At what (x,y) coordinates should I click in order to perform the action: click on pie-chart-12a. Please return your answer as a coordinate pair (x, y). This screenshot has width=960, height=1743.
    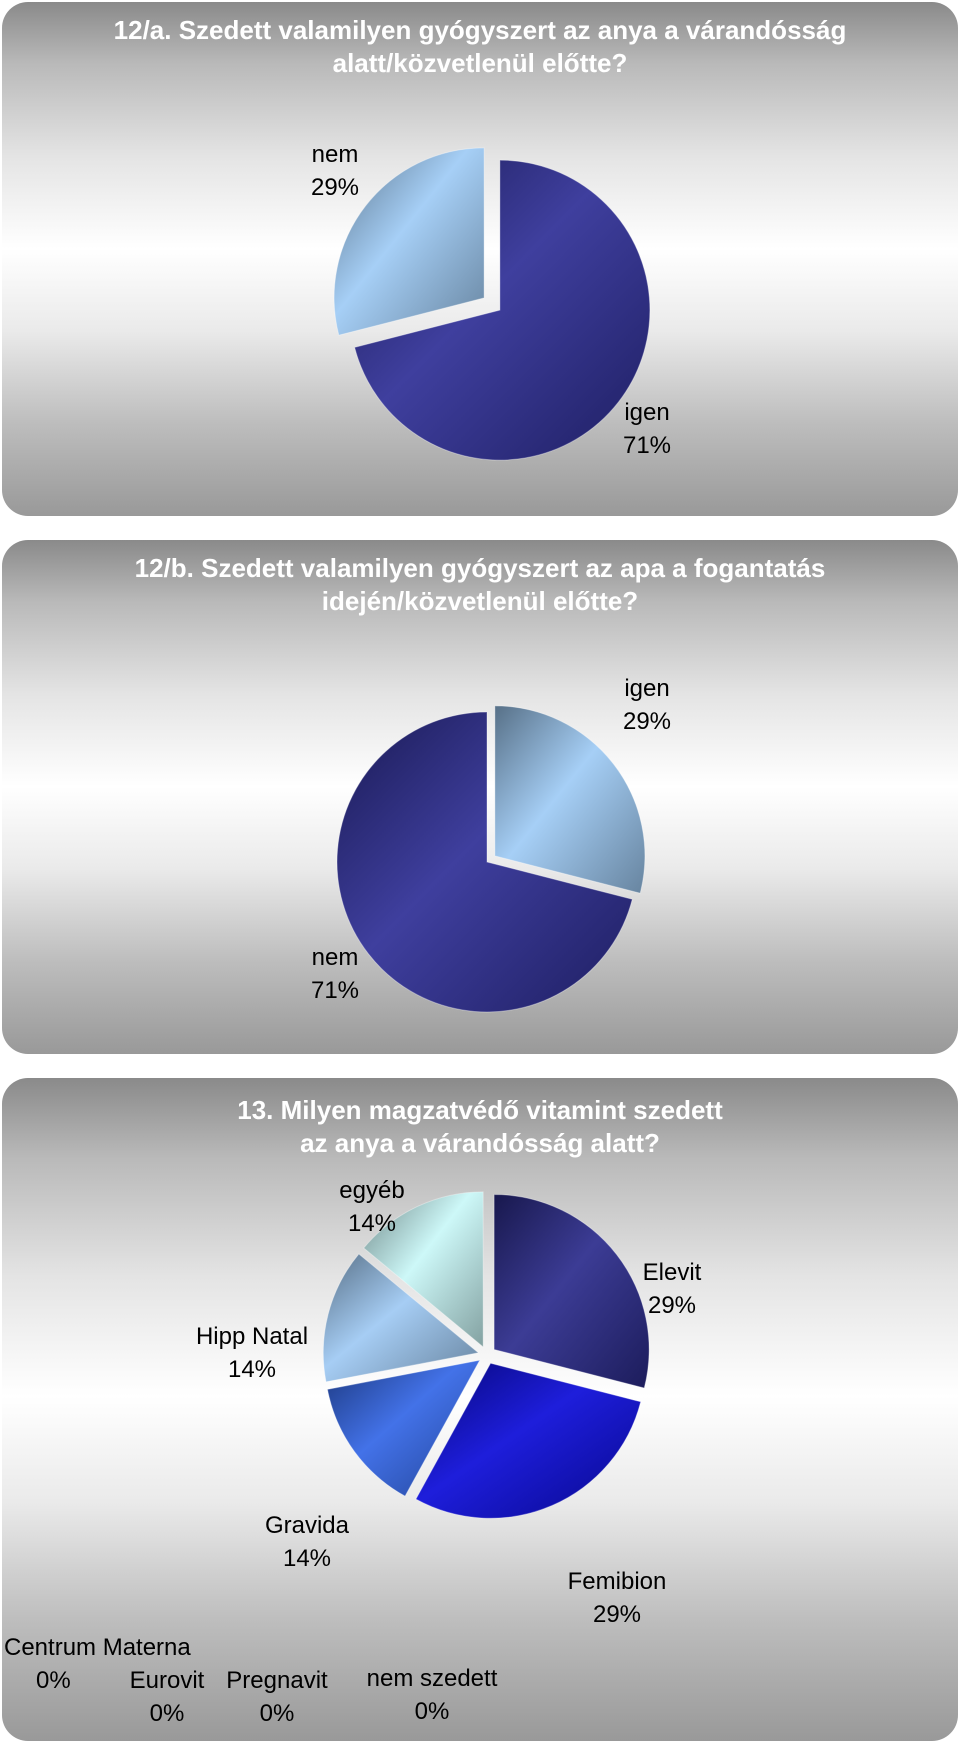
    Looking at the image, I should click on (492, 304).